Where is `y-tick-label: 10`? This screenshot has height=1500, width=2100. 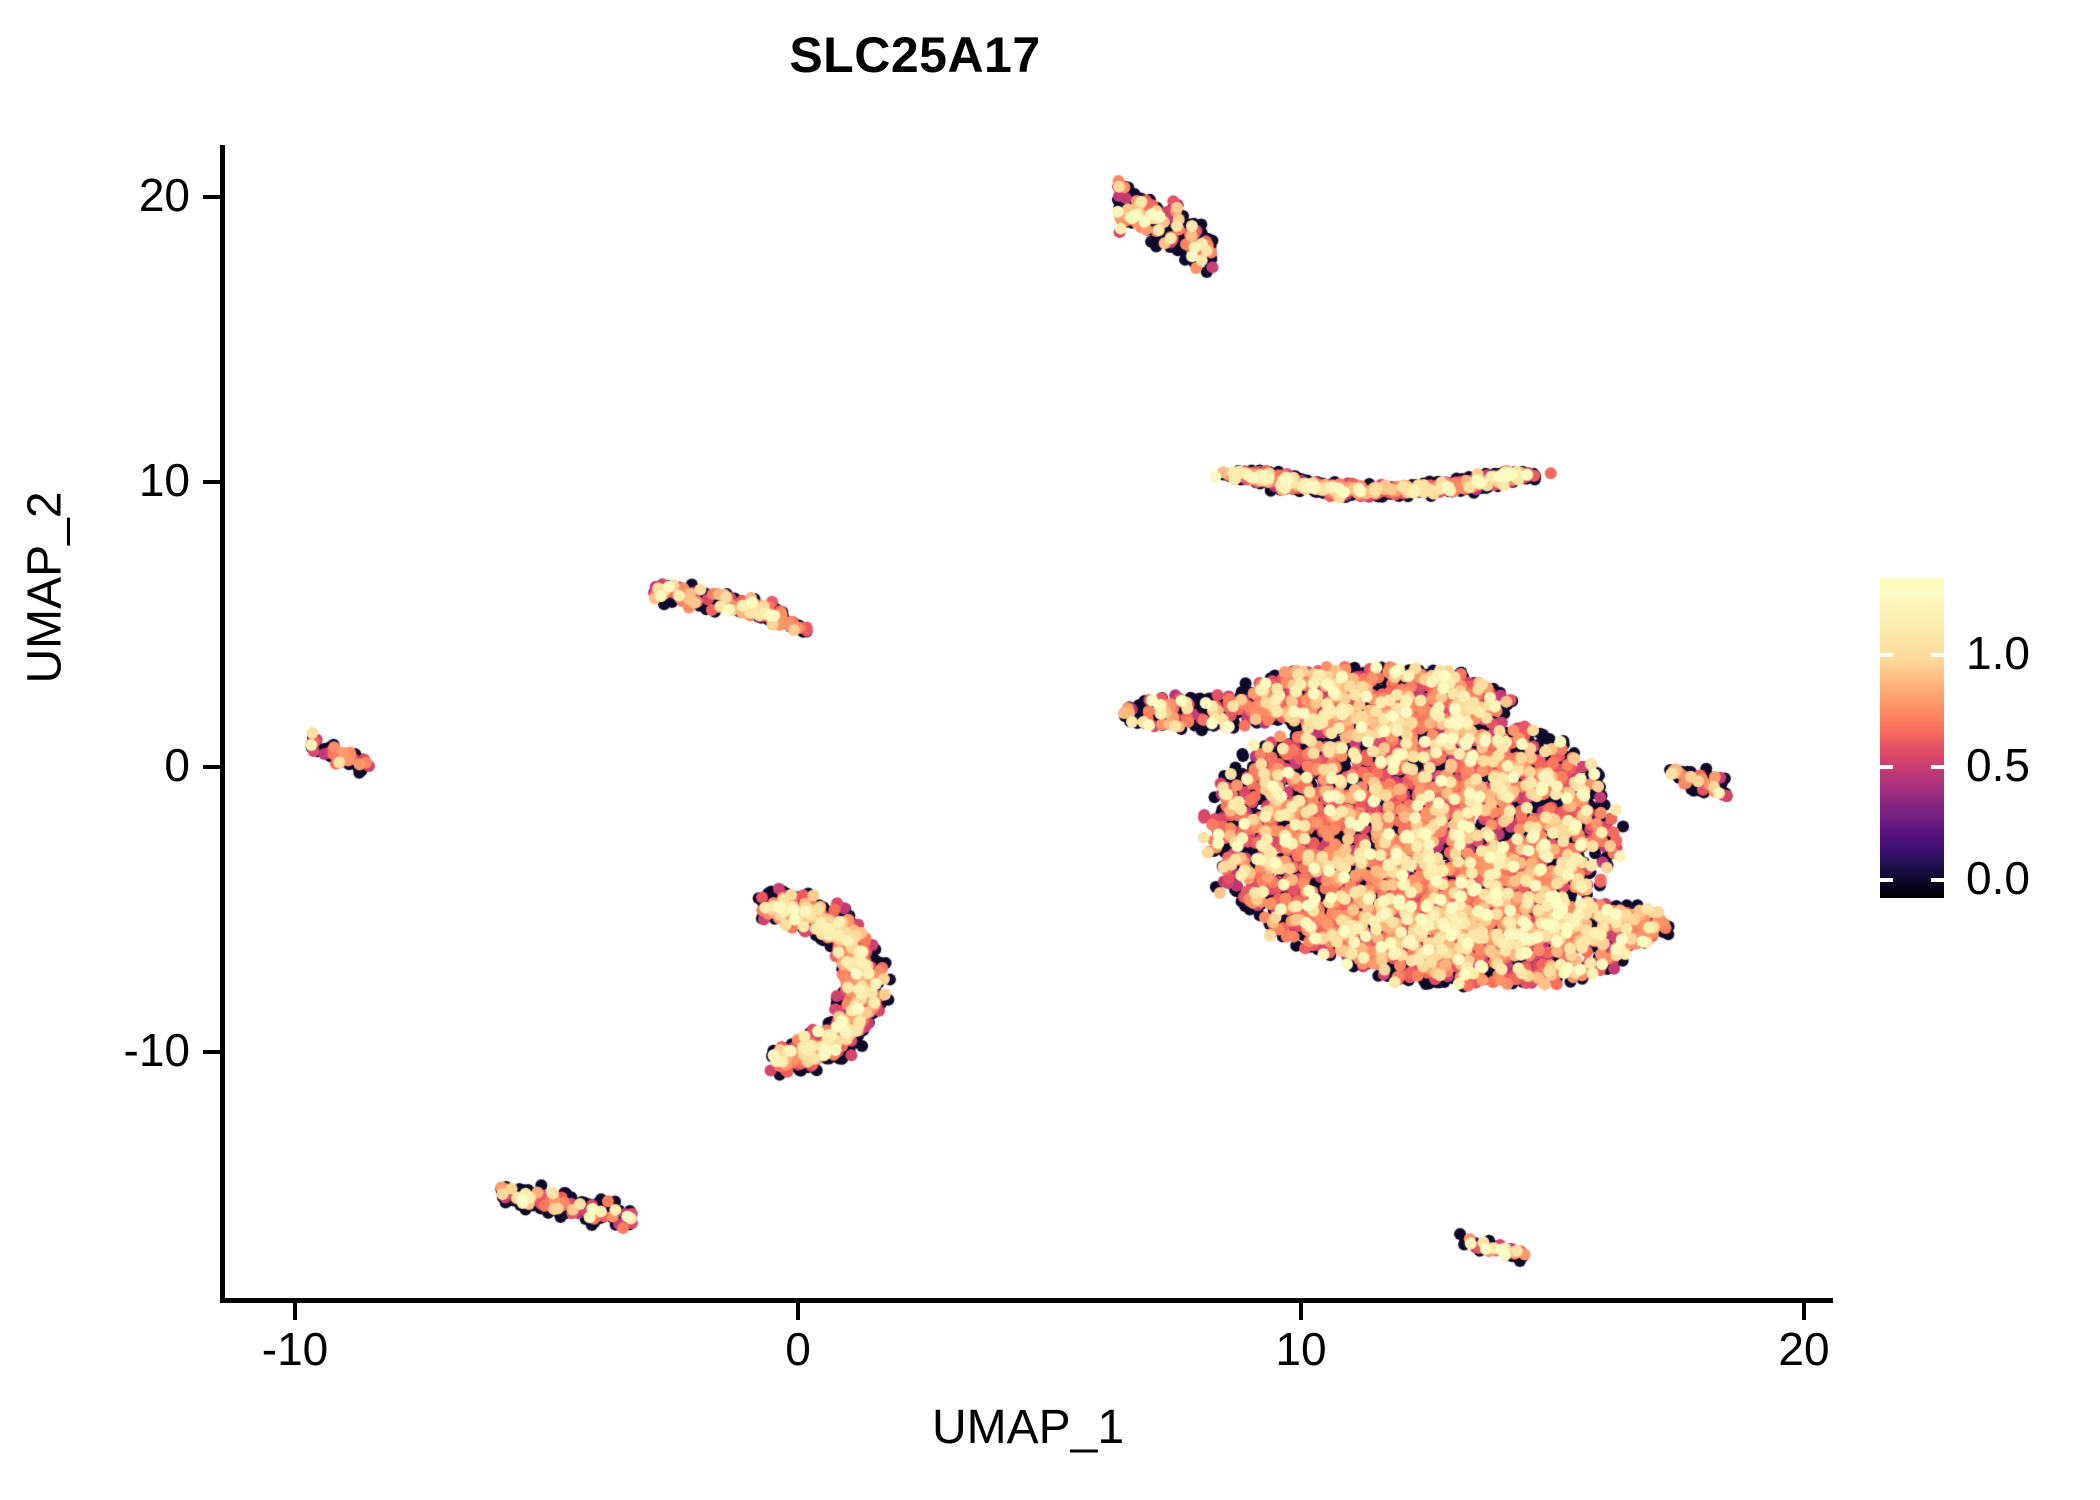
y-tick-label: 10 is located at coordinates (164, 480).